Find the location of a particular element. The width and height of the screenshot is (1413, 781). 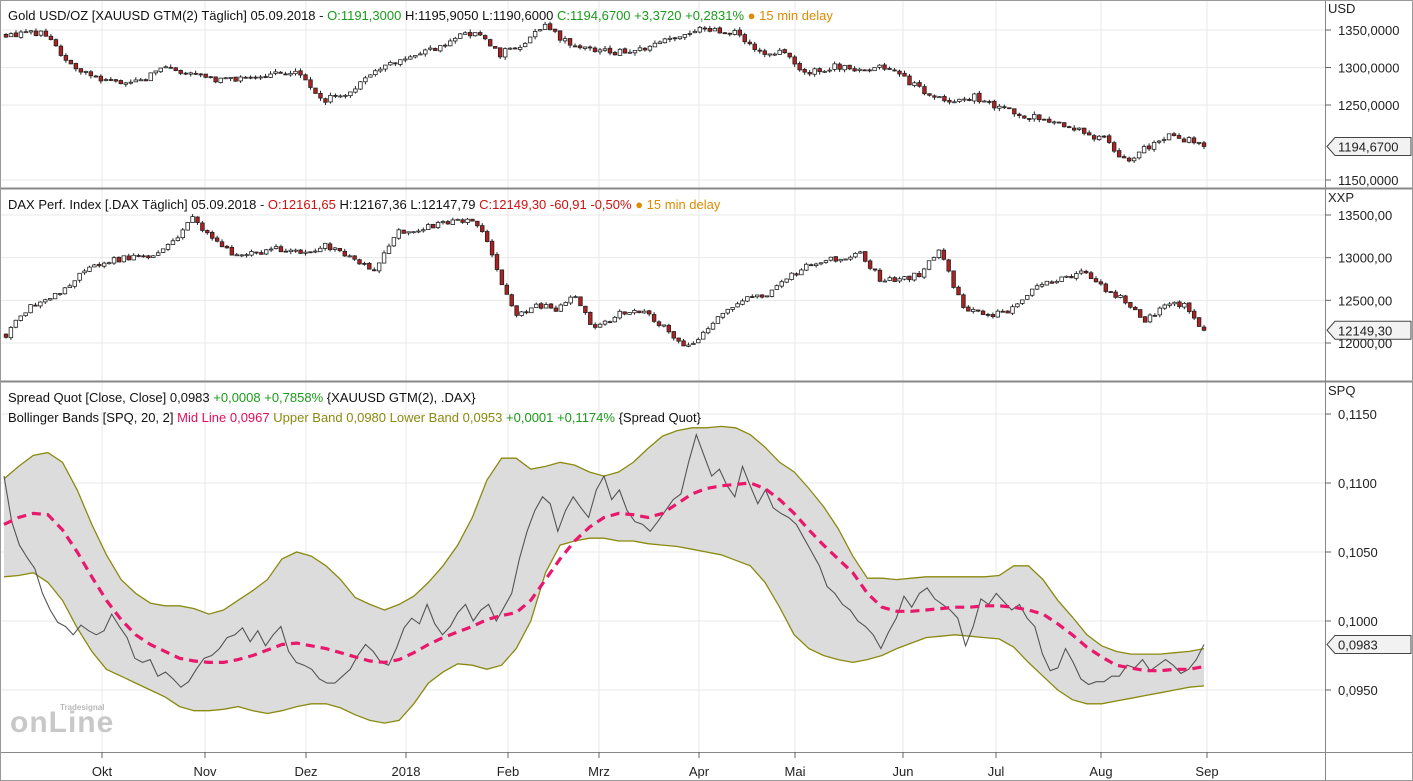

y-tick-label: 13500,00 is located at coordinates (1365, 215).